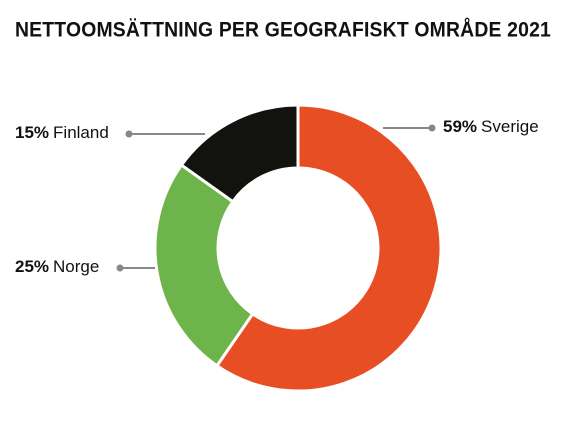 The width and height of the screenshot is (566, 426). Describe the element at coordinates (32, 266) in the screenshot. I see `value-label: 25%` at that location.